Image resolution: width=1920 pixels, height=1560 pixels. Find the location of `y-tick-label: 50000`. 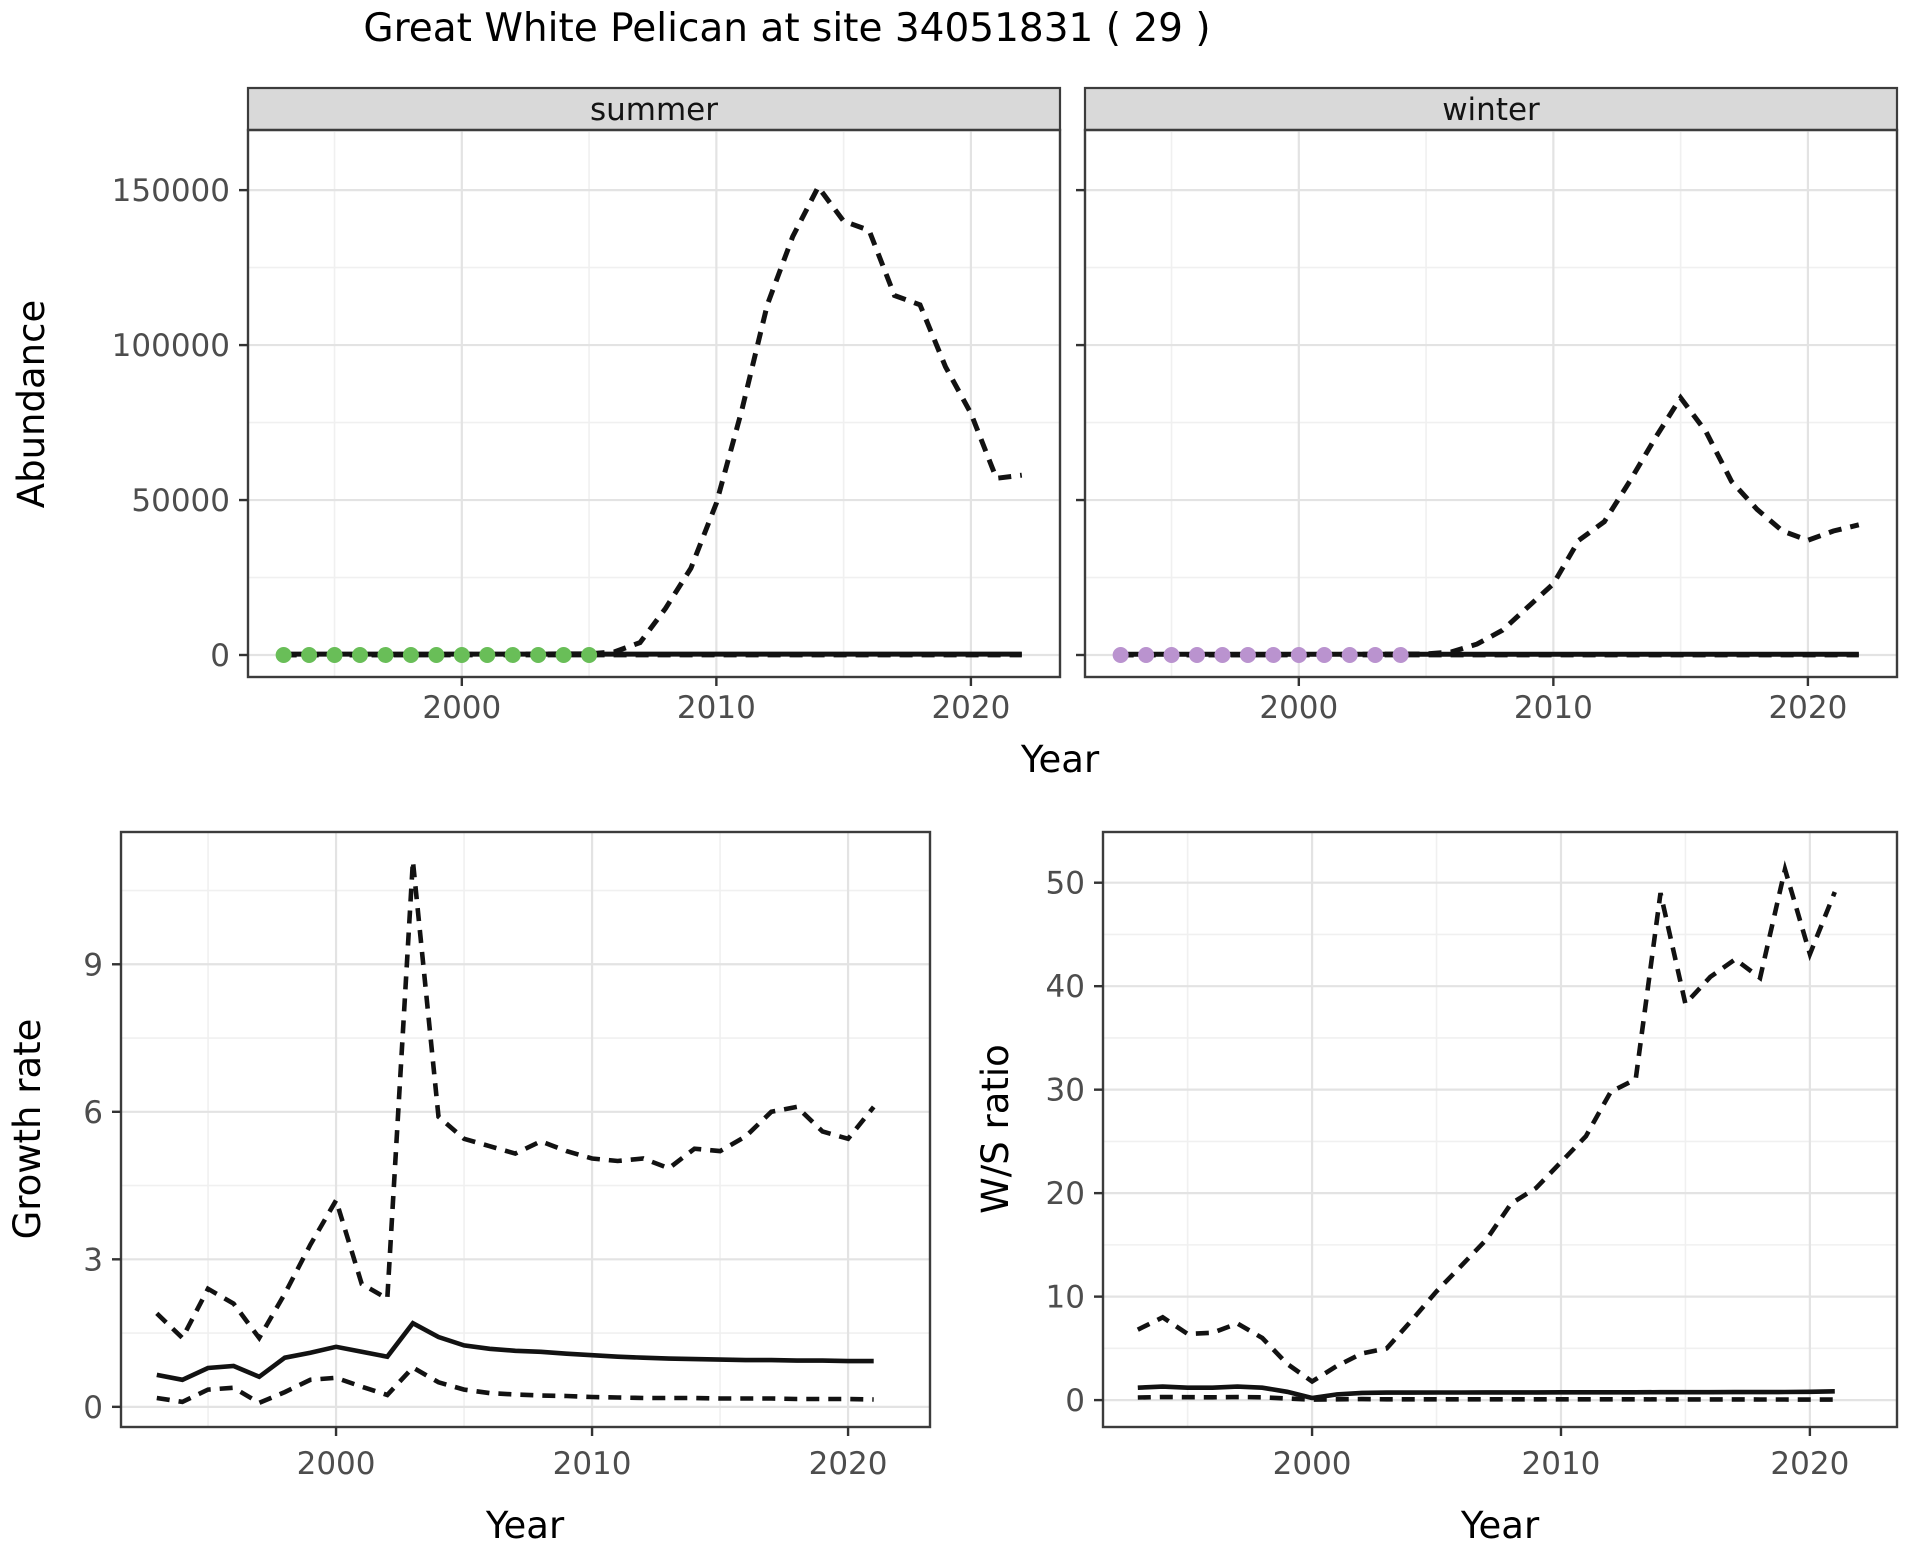

y-tick-label: 50000 is located at coordinates (180, 501).